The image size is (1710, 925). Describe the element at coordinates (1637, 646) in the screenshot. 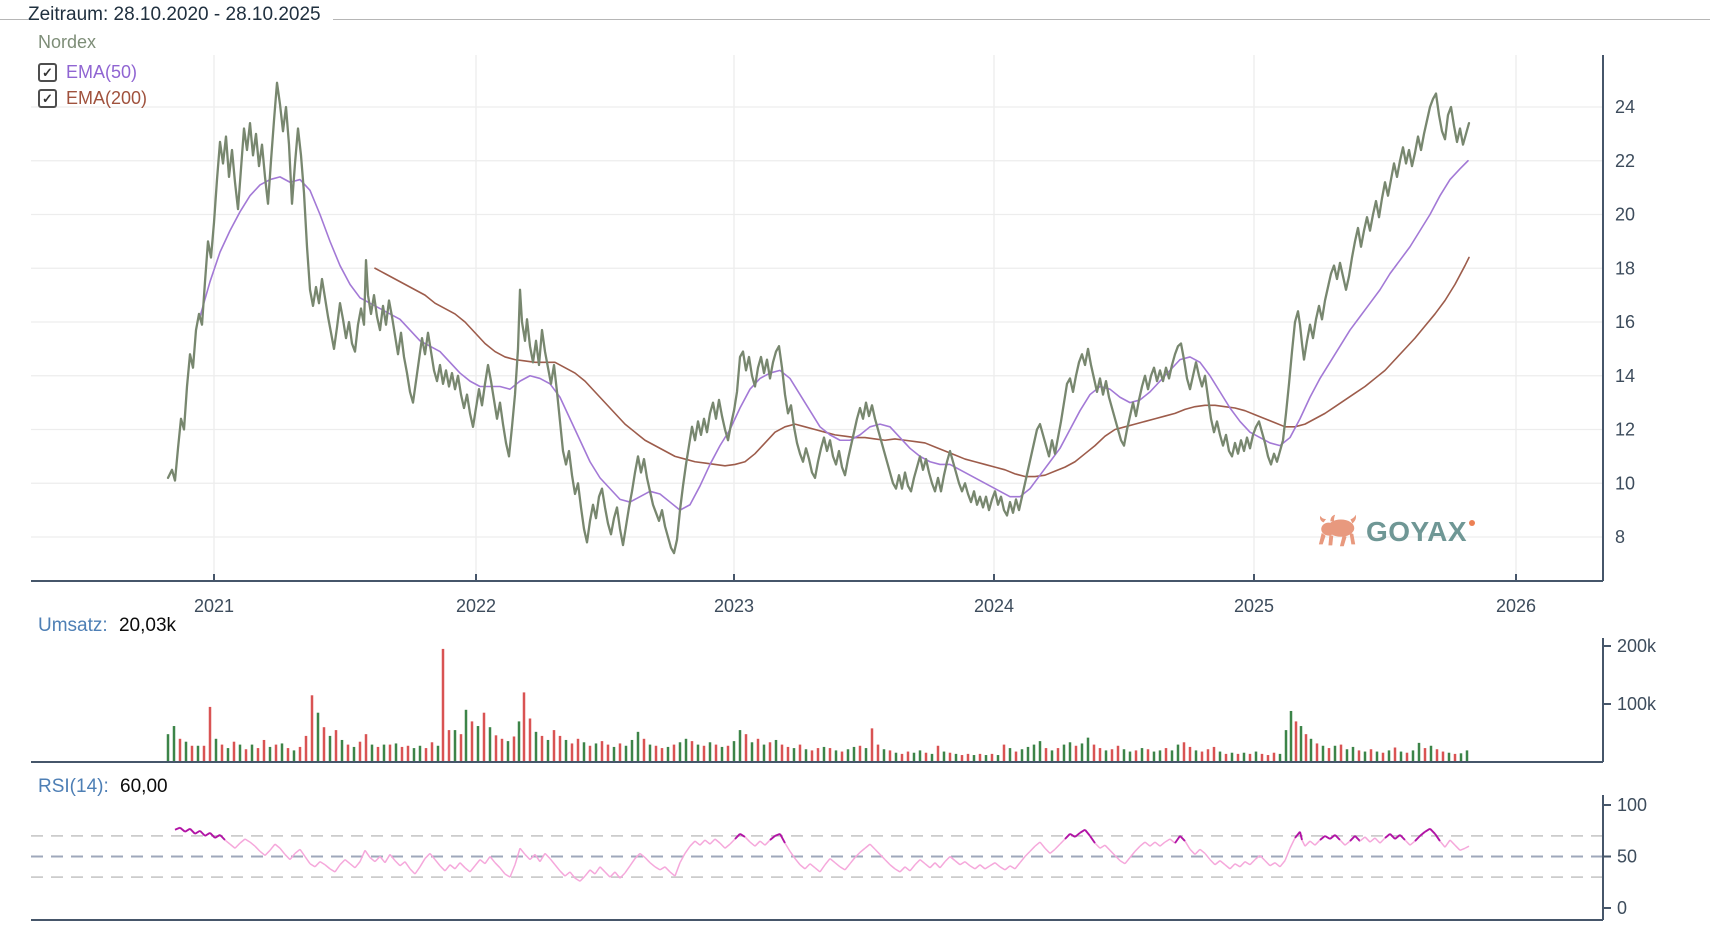

I see `volume-tick-label: 200k` at that location.